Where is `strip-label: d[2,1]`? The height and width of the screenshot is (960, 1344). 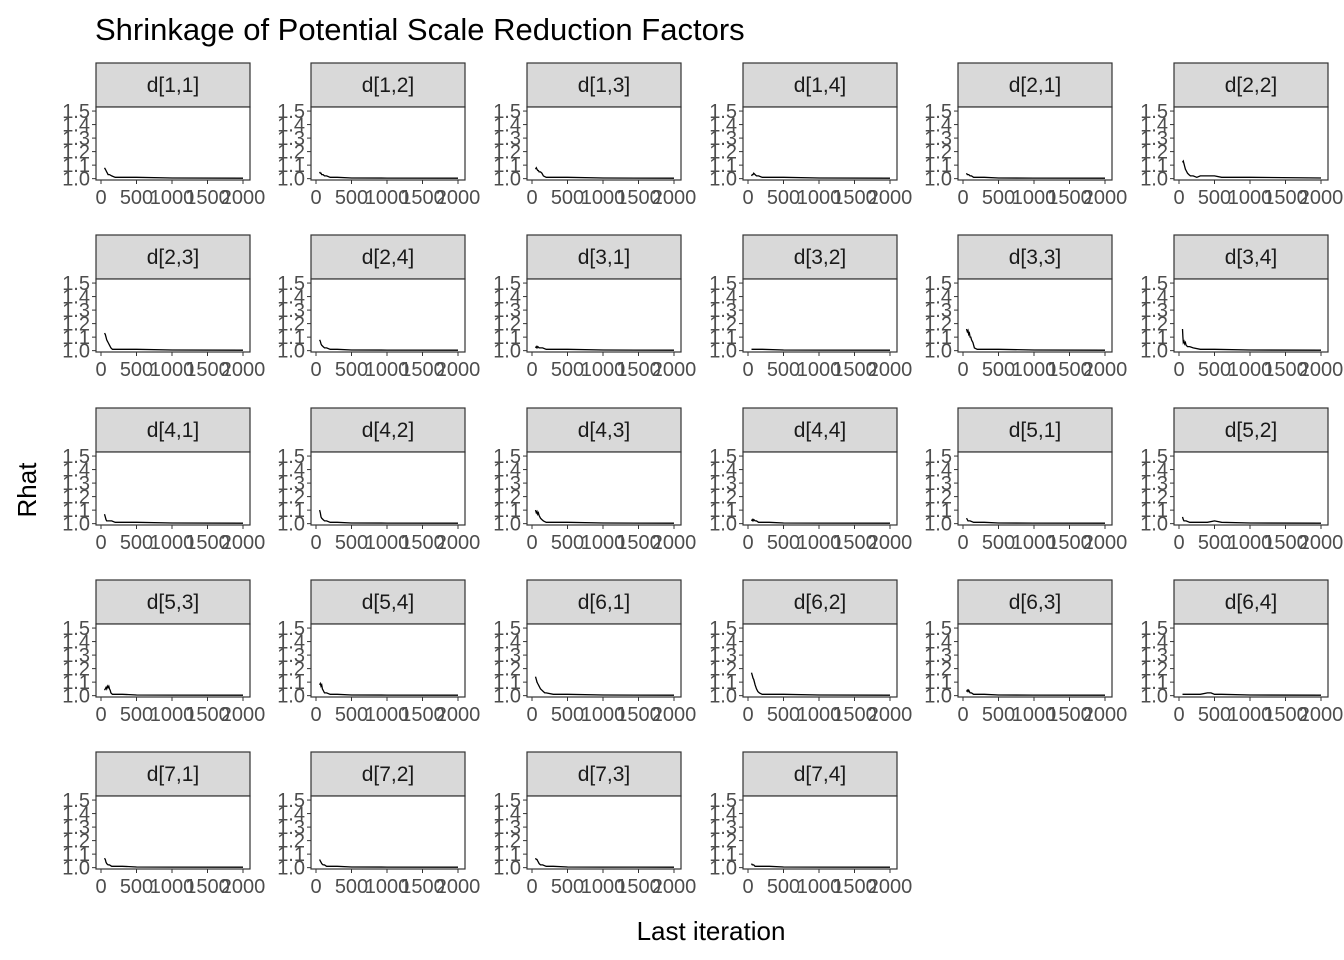
strip-label: d[2,1] is located at coordinates (1035, 85).